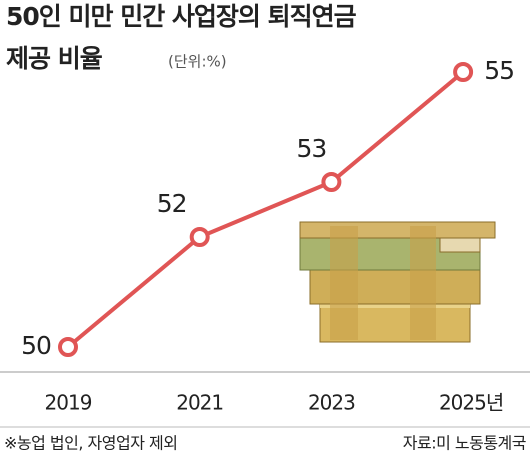 Image resolution: width=530 pixels, height=460 pixels. I want to click on value-label: 55, so click(499, 70).